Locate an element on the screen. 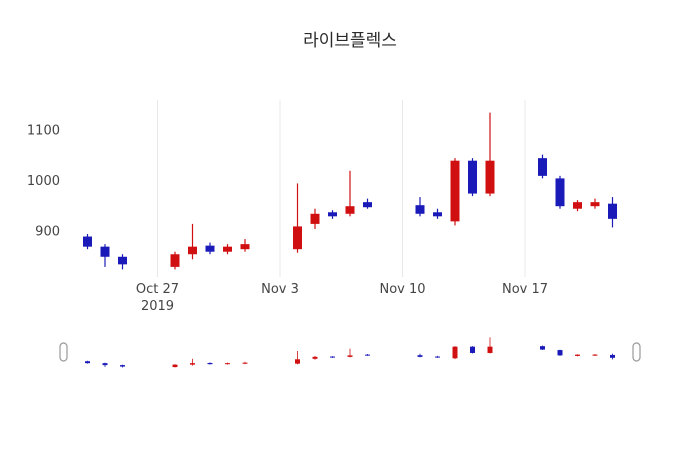 Image resolution: width=700 pixels, height=450 pixels. rangeslider-handles is located at coordinates (350, 352).